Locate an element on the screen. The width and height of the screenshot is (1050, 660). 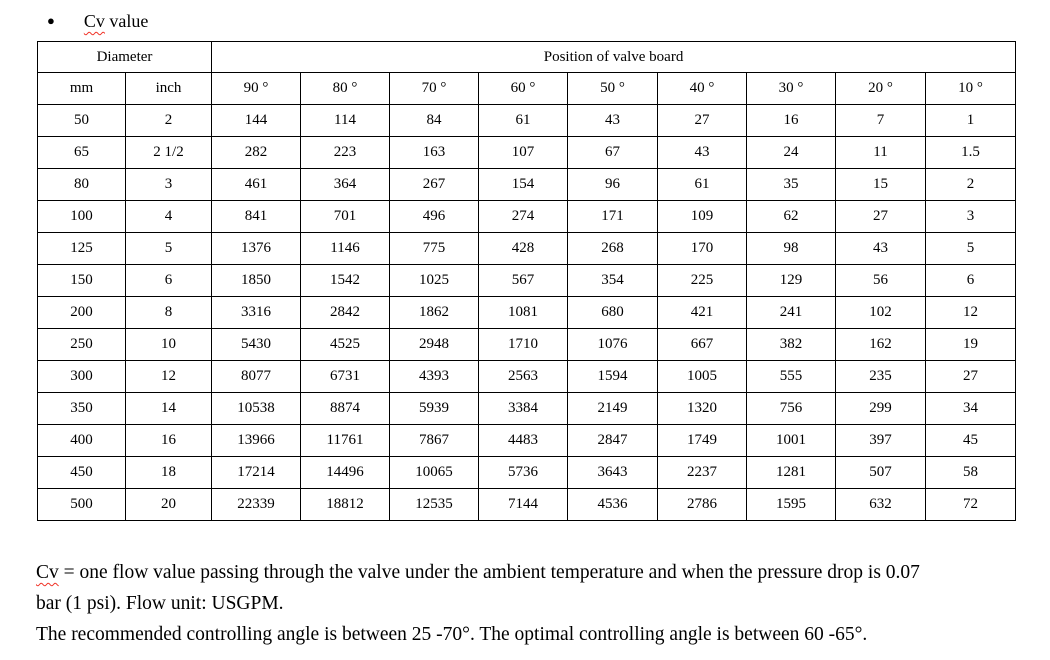
table-cell: 61 is located at coordinates (523, 120).